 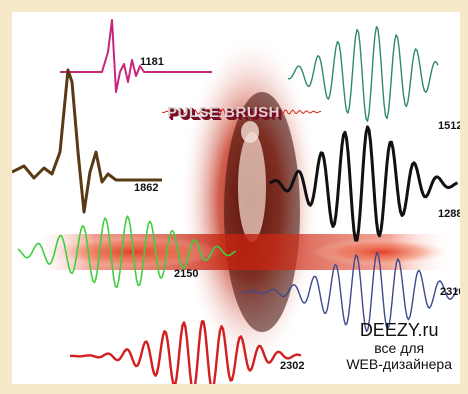 What do you see at coordinates (292, 366) in the screenshot?
I see `label-2302: 2302` at bounding box center [292, 366].